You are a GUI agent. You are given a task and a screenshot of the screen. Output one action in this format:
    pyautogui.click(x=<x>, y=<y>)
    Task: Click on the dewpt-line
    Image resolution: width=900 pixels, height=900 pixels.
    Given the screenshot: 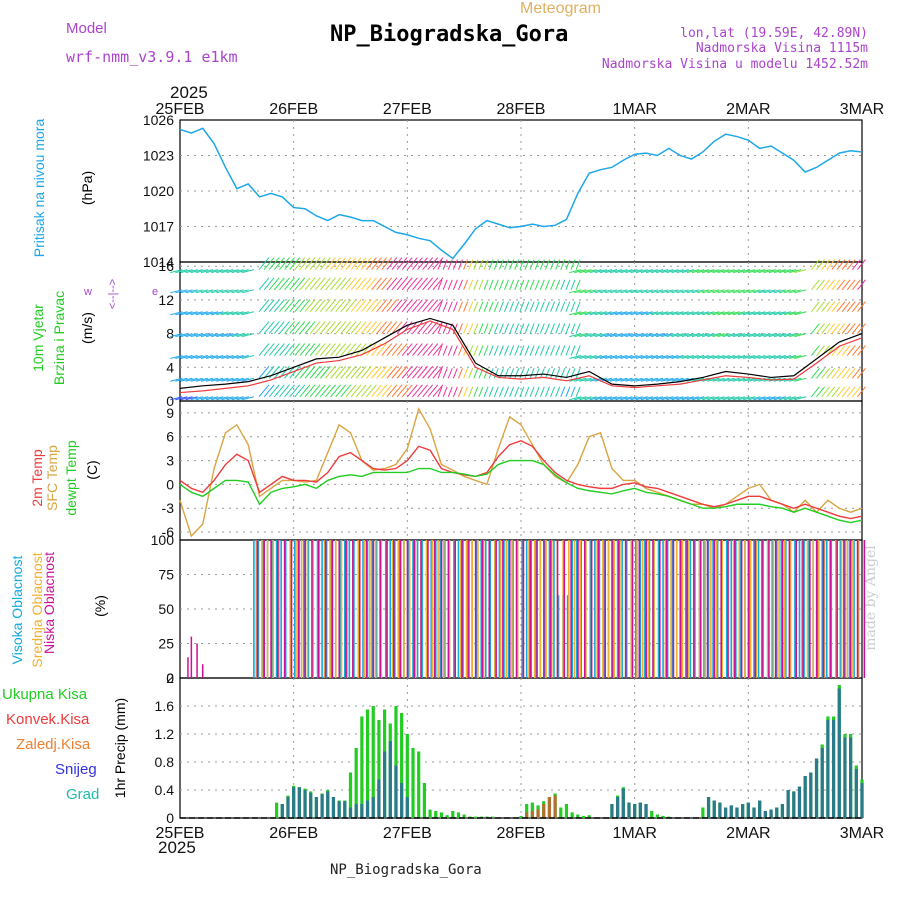 What is the action you would take?
    pyautogui.click(x=521, y=491)
    